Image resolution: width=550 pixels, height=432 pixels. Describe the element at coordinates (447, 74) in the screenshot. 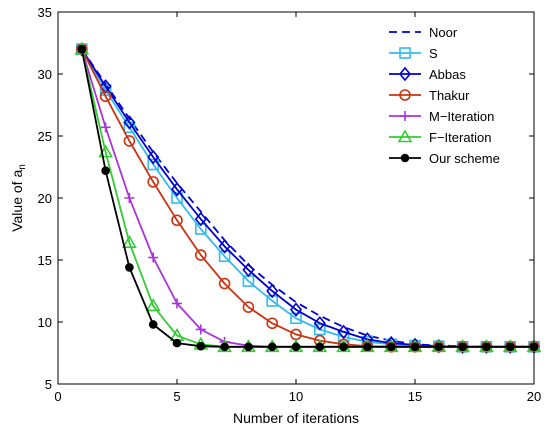

I see `legend-label: Abbas` at that location.